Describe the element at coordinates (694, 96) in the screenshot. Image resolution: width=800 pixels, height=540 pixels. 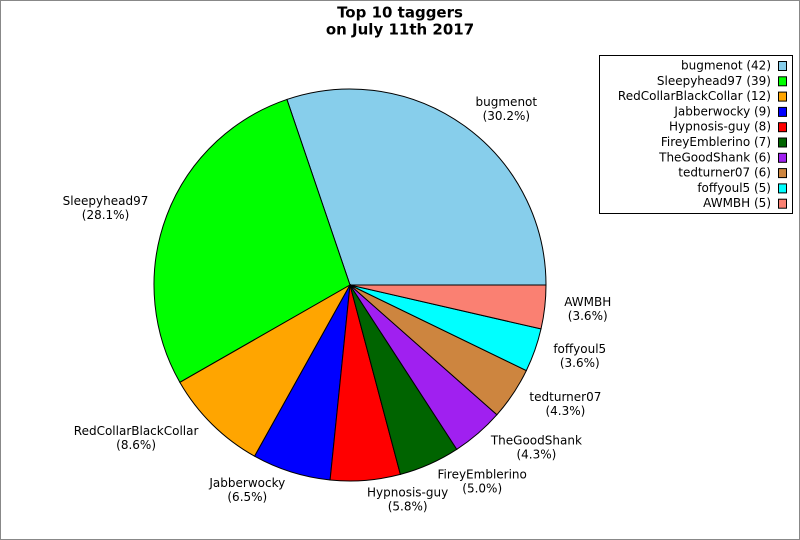
I see `legend-label: RedCollarBlackCollar (12)` at that location.